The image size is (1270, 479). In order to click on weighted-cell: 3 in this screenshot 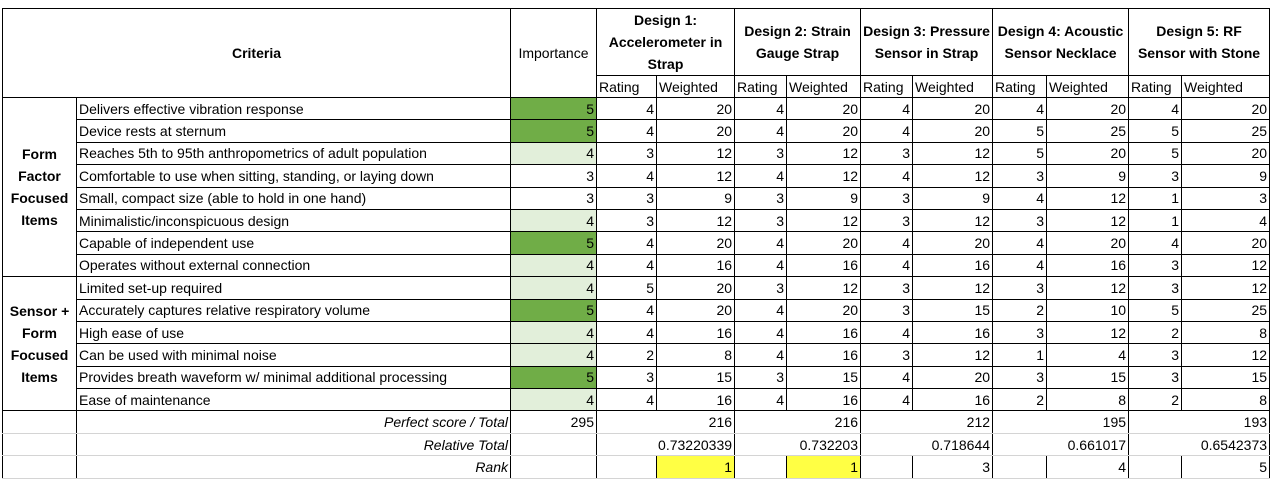, I will do `click(1225, 198)`.